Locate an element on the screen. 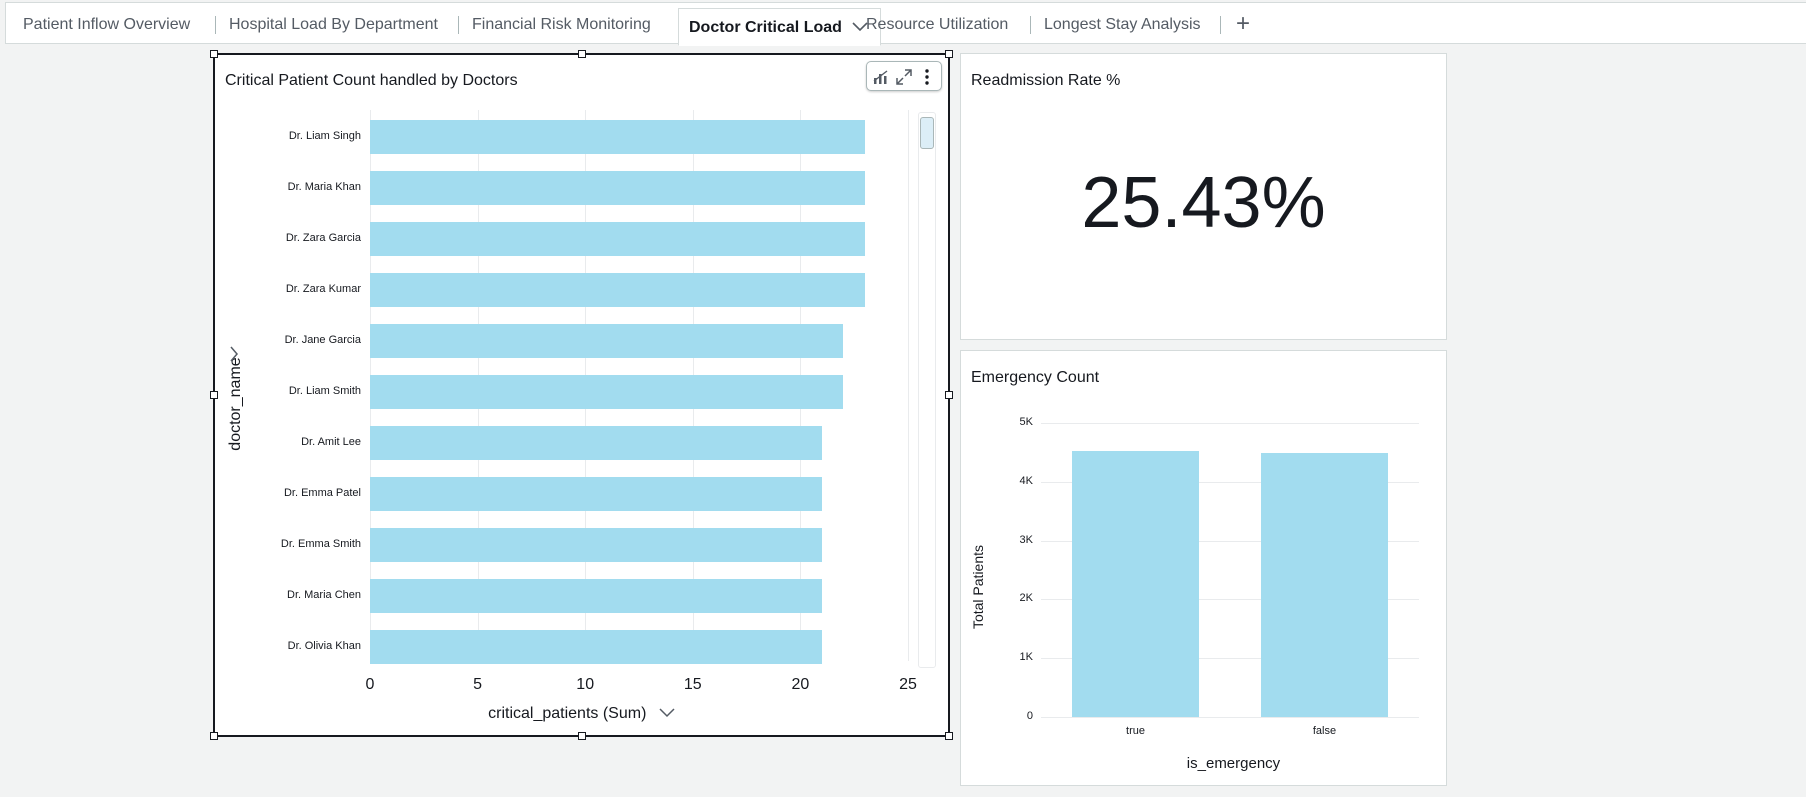 Image resolution: width=1806 pixels, height=797 pixels. x-tick-label: 10 is located at coordinates (585, 684).